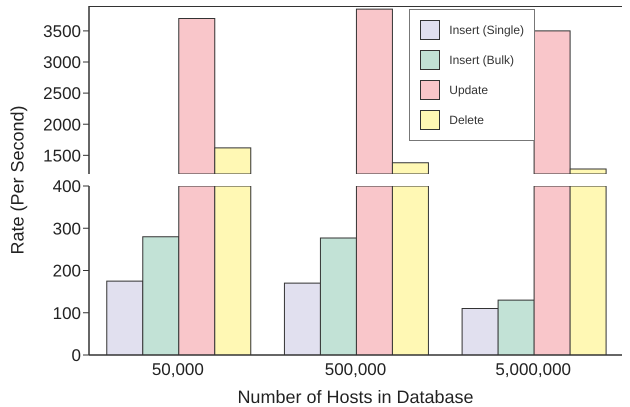 Image resolution: width=630 pixels, height=407 pixels. Describe the element at coordinates (66, 228) in the screenshot. I see `y-tick-label: 300` at that location.